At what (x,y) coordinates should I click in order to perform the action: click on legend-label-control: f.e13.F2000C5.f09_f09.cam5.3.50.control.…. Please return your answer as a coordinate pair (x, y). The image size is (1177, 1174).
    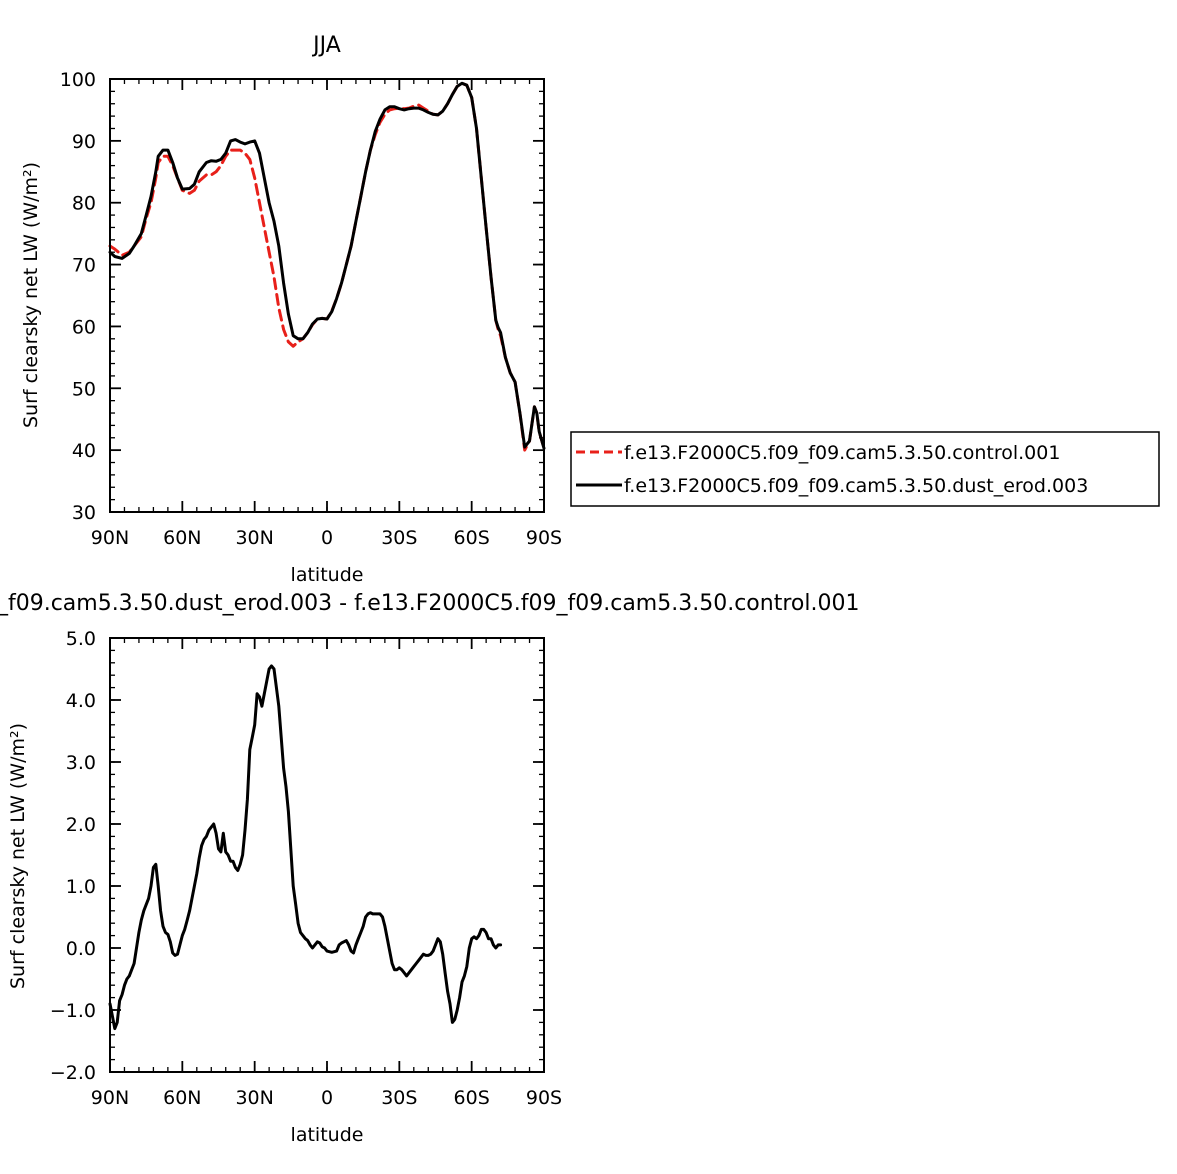
    Looking at the image, I should click on (842, 453).